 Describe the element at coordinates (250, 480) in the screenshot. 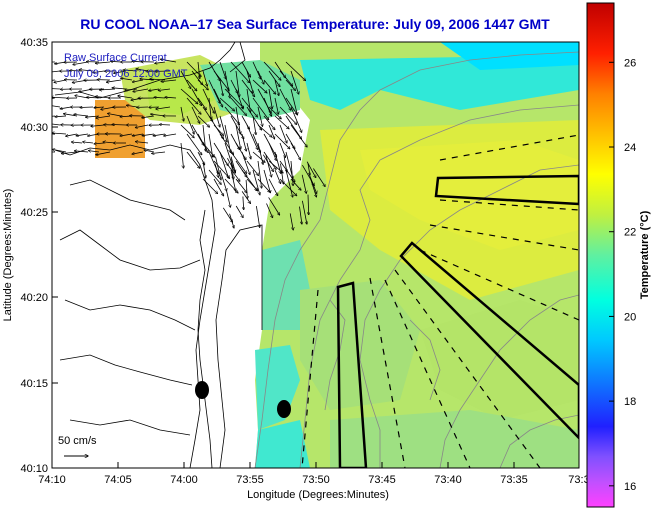

I see `x-tick-label: 73:55` at that location.